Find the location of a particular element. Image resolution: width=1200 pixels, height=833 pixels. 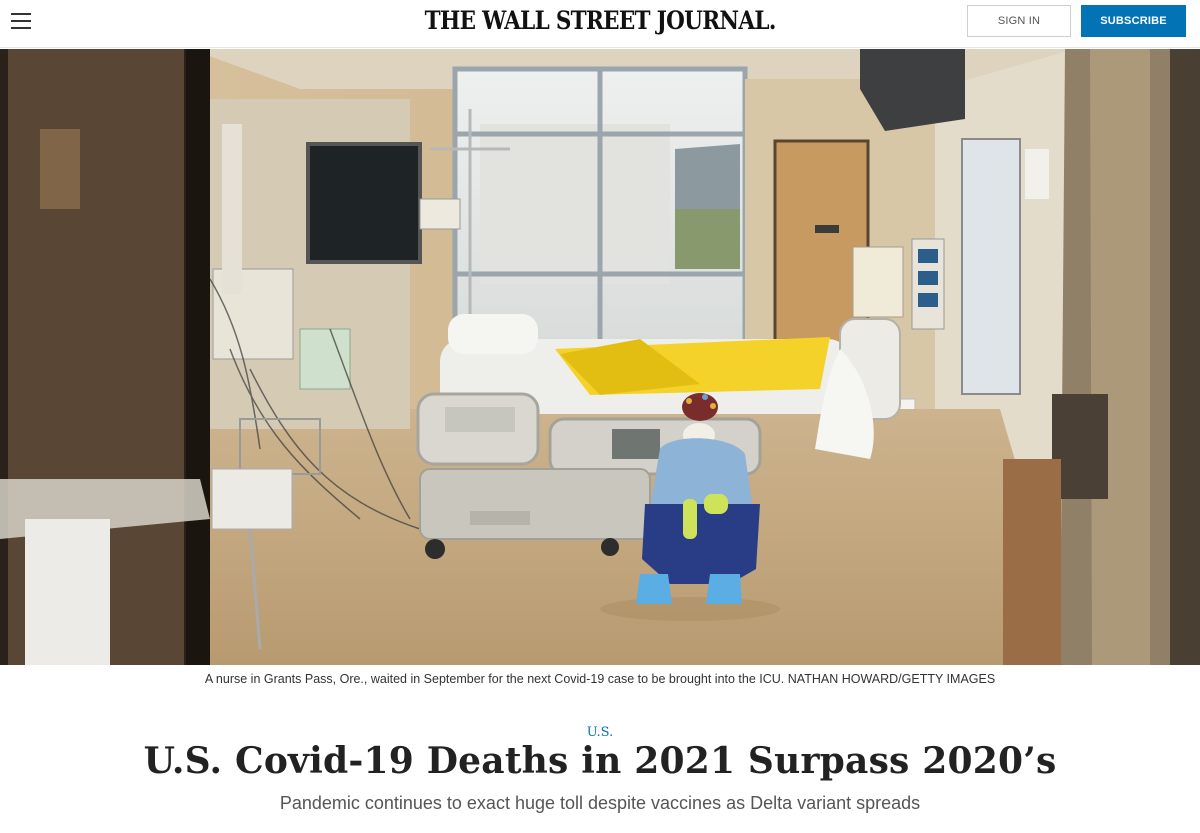

hamburger-menu-icon is located at coordinates (21, 21).